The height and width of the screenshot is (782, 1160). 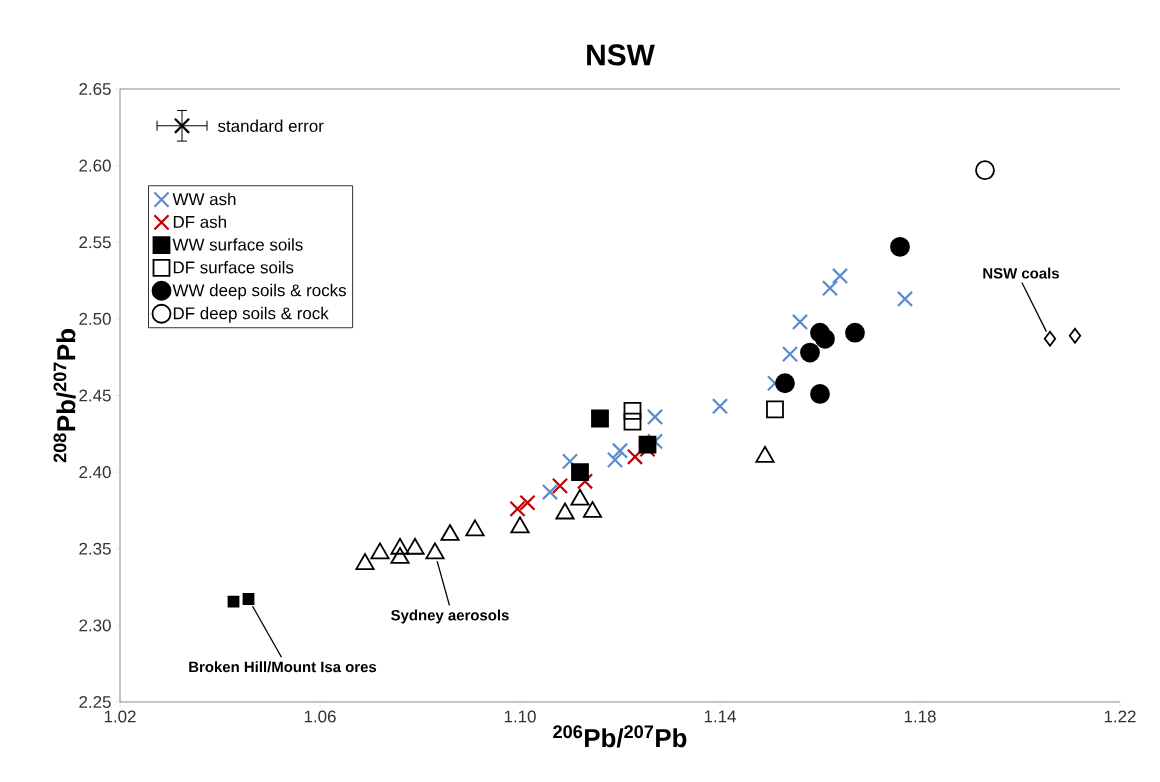 I want to click on y-tick-label: 2.45, so click(x=95, y=395).